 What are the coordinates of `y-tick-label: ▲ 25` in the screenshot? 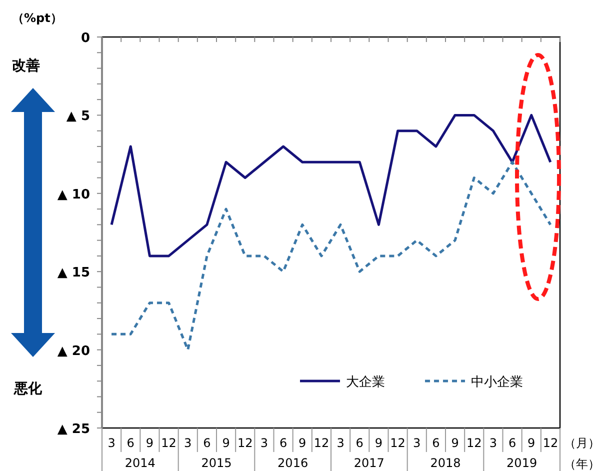 It's located at (73, 429).